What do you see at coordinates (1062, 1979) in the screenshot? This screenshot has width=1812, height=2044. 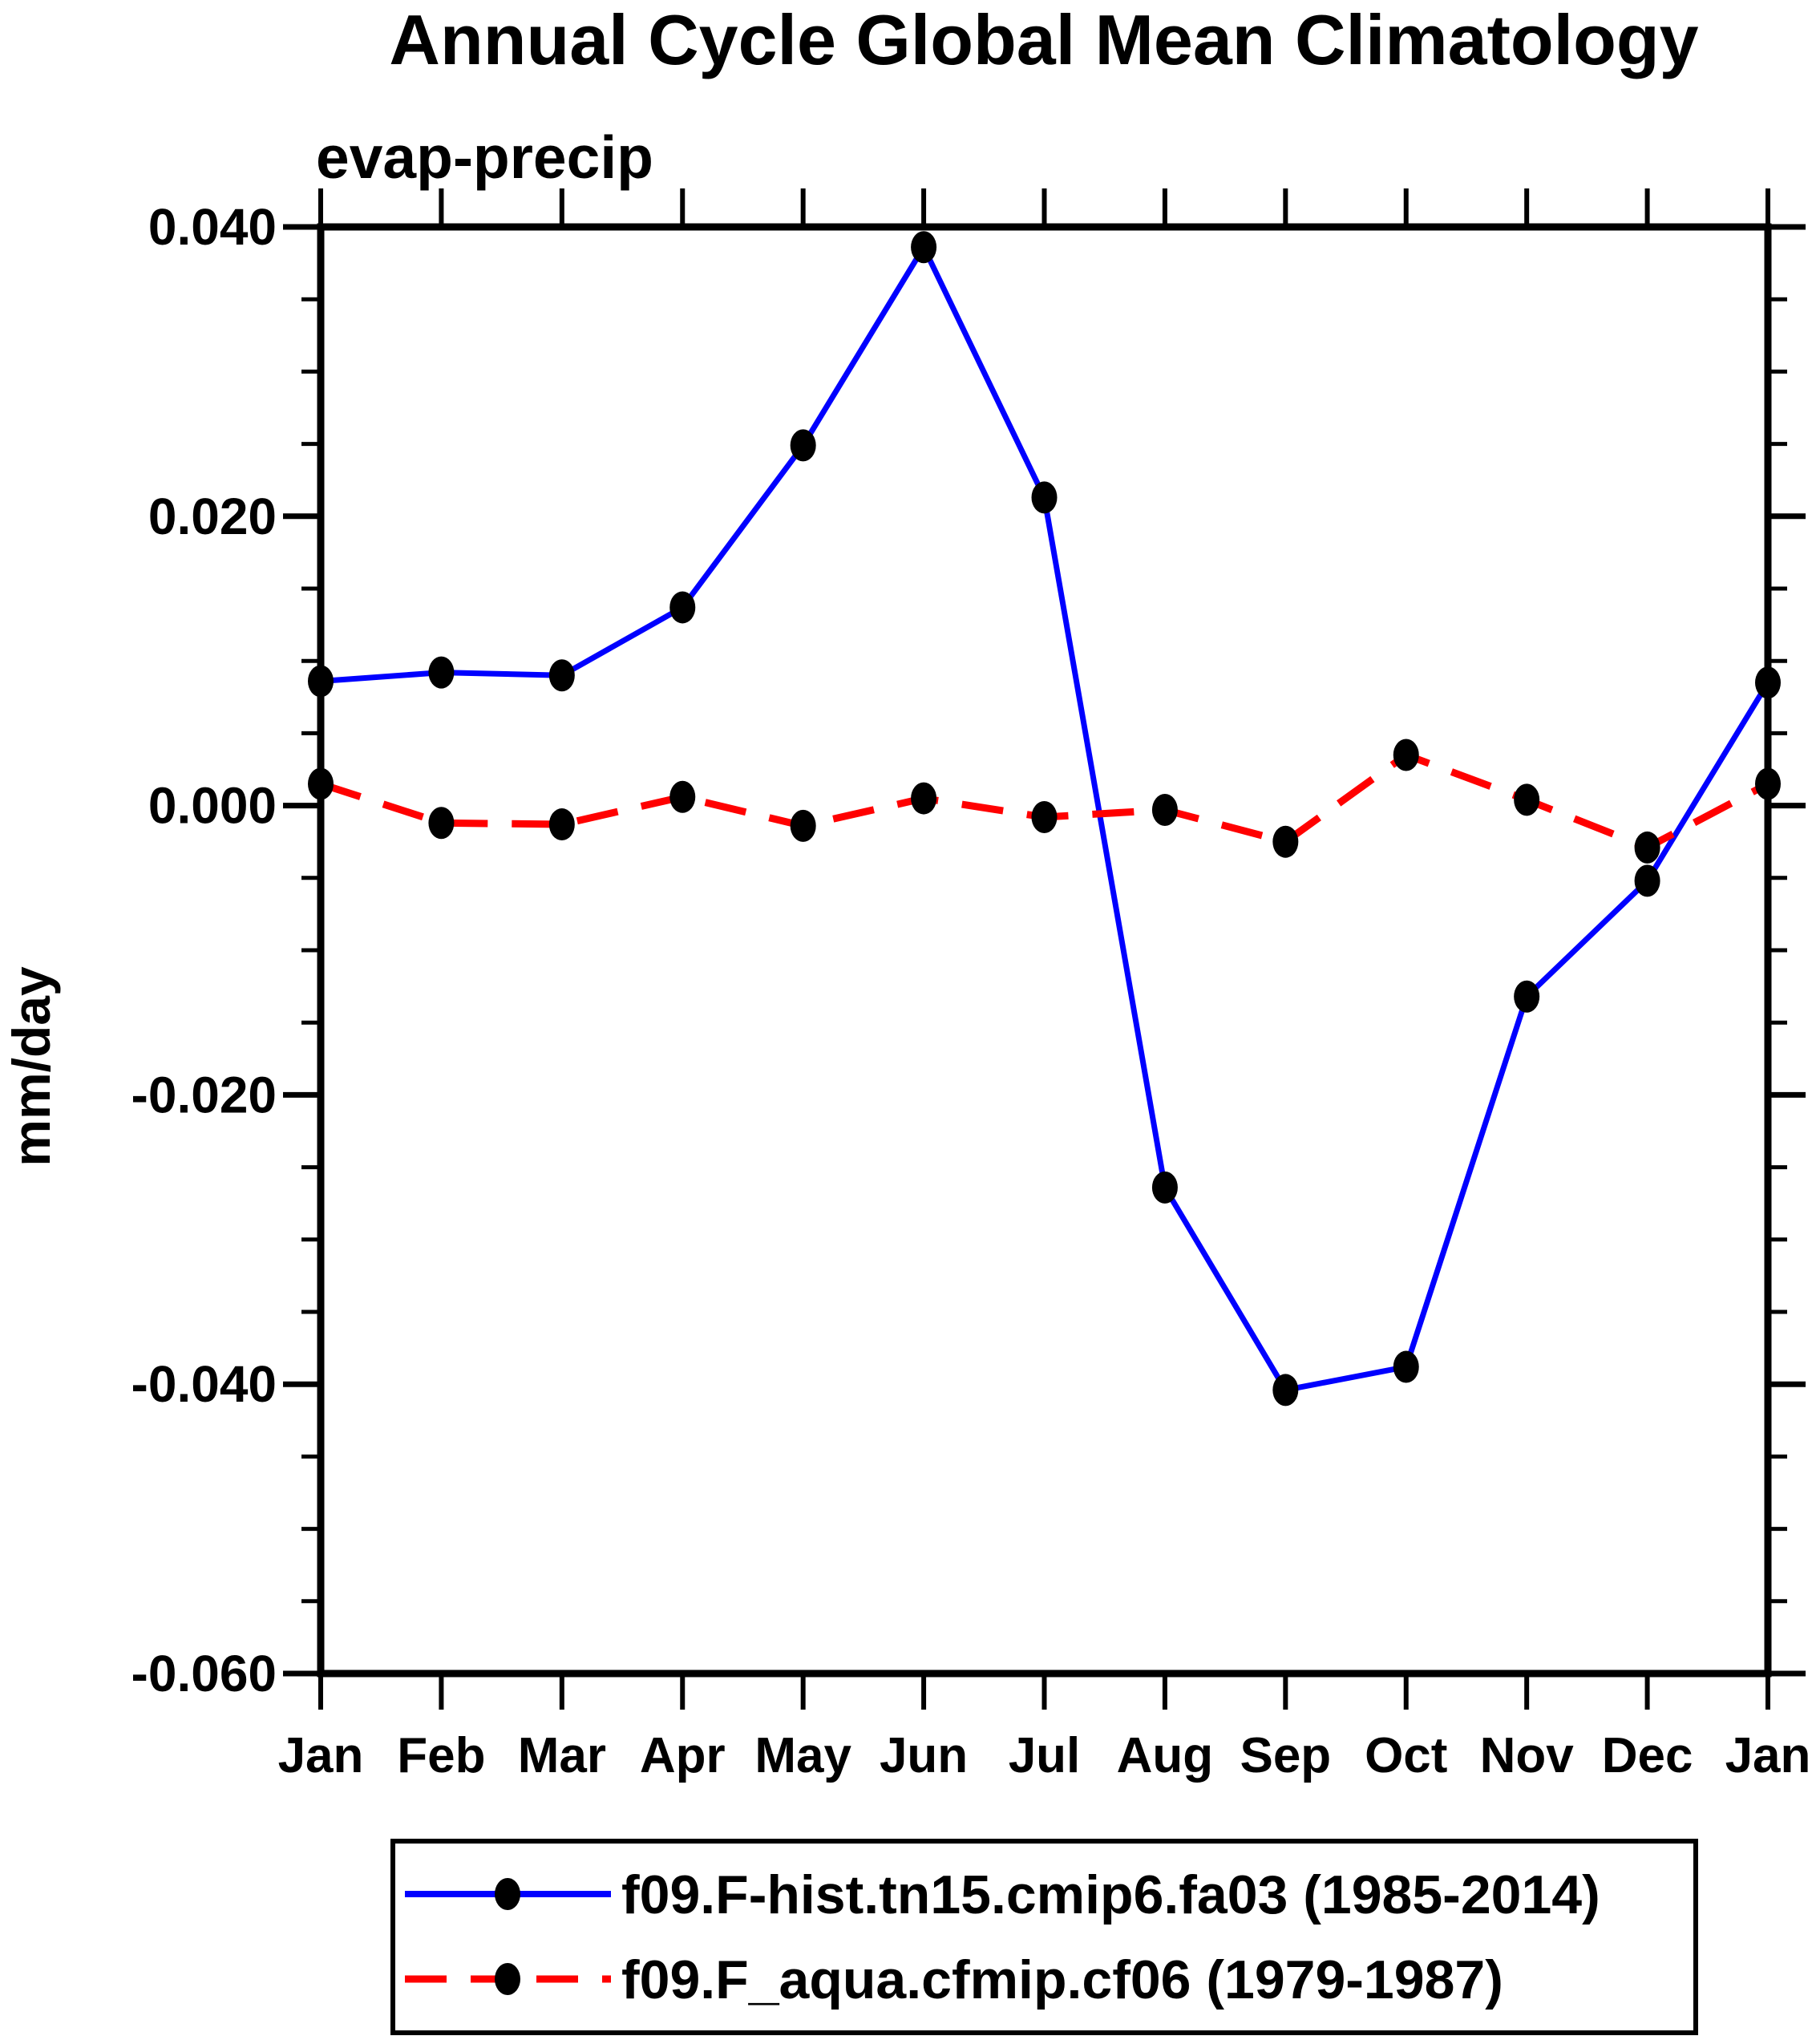 I see `legend-entry-label: f09.F_aqua.cfmip.cf06 (1979-1987)` at bounding box center [1062, 1979].